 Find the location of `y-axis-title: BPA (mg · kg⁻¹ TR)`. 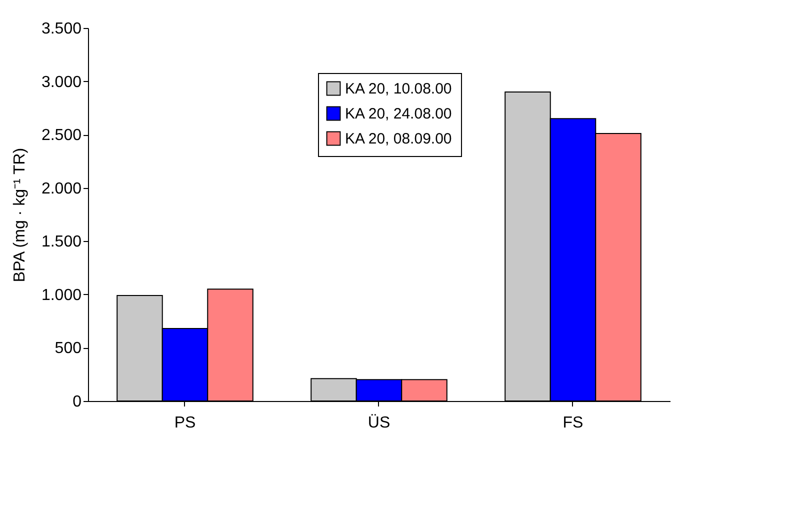

y-axis-title: BPA (mg · kg⁻¹ TR) is located at coordinates (19, 215).